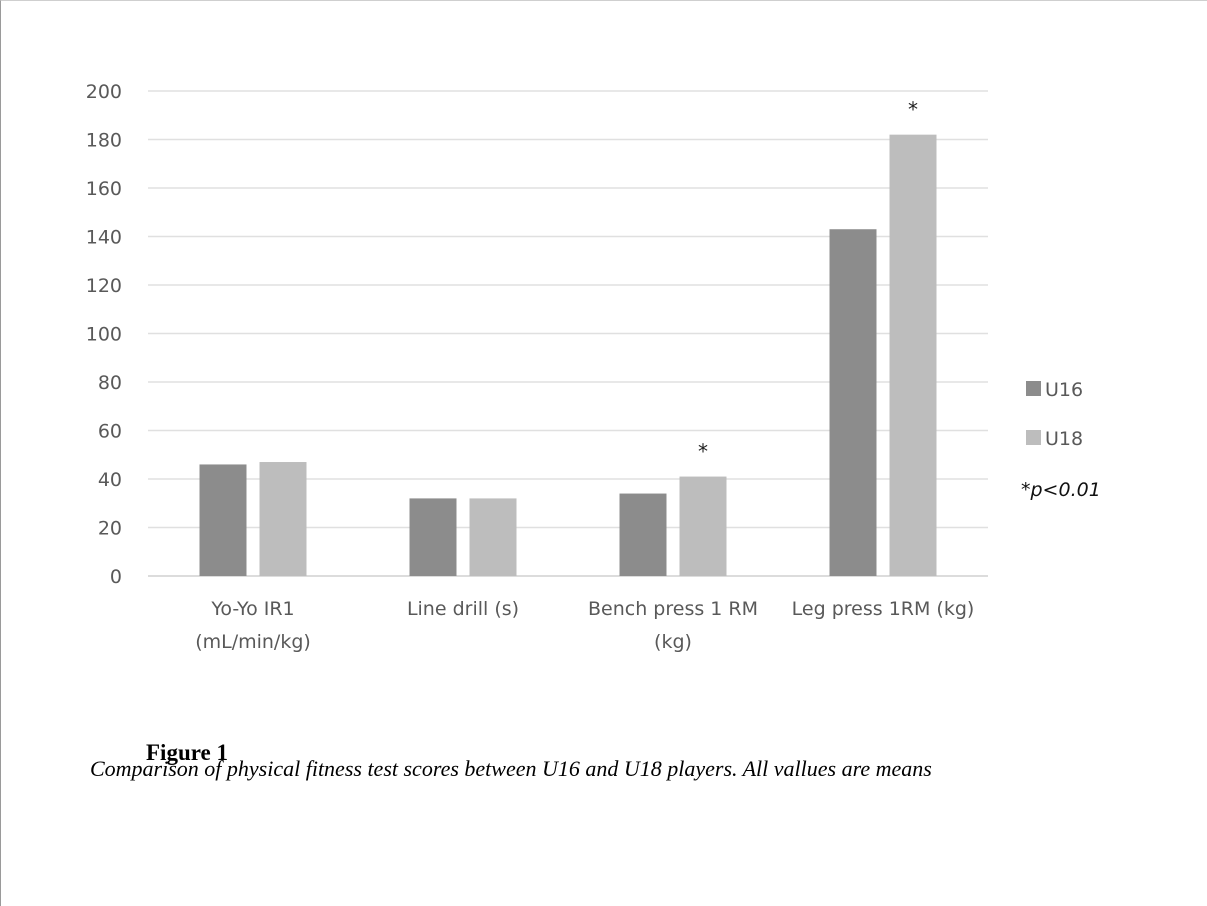 The image size is (1207, 906). What do you see at coordinates (104, 141) in the screenshot?
I see `y-tick-label: 180` at bounding box center [104, 141].